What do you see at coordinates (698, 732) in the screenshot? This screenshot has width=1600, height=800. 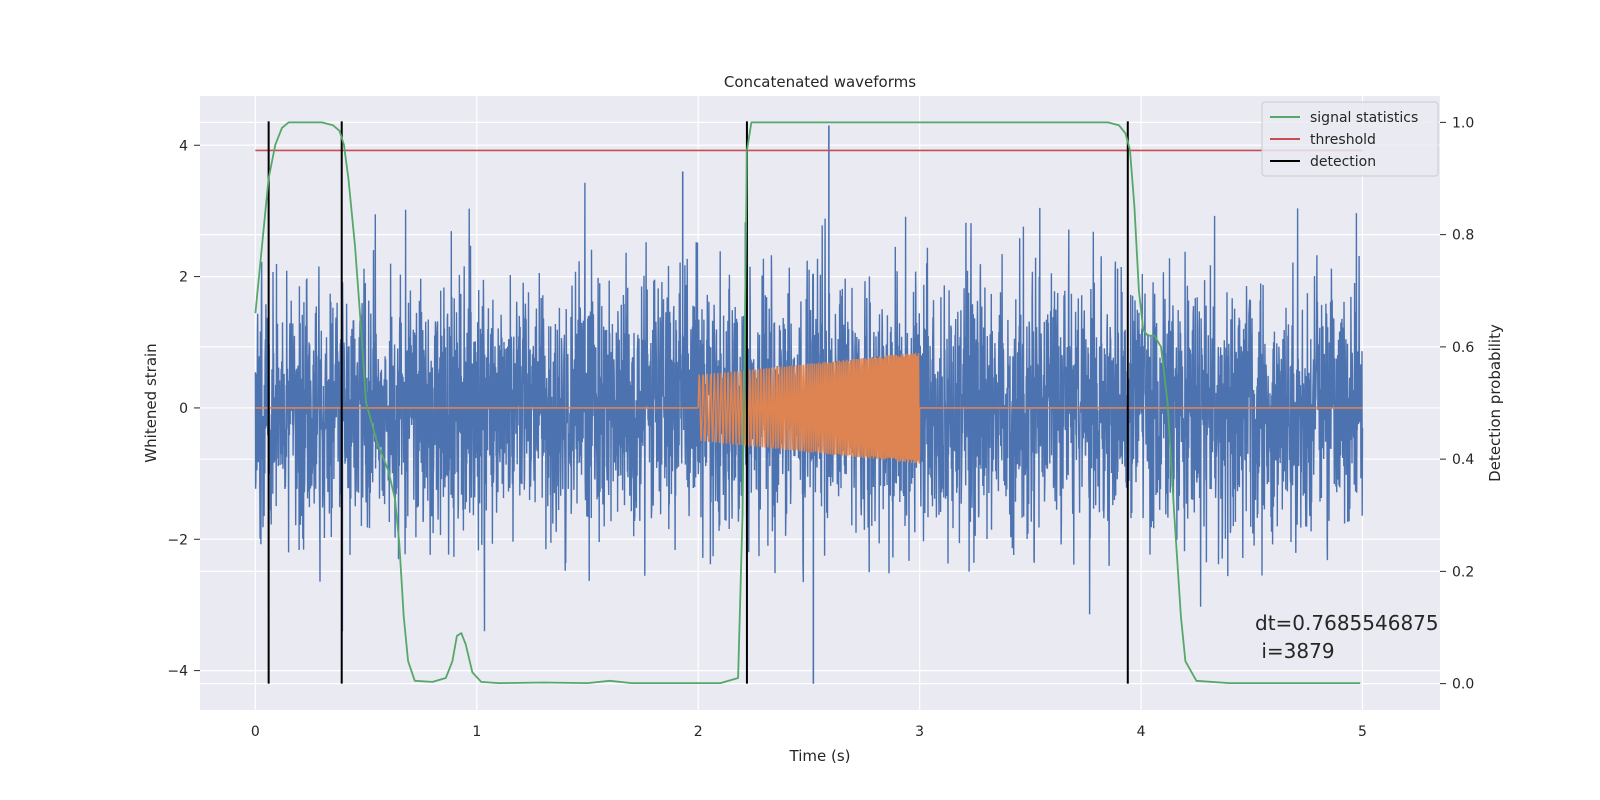 I see `x-tick-label: 2` at bounding box center [698, 732].